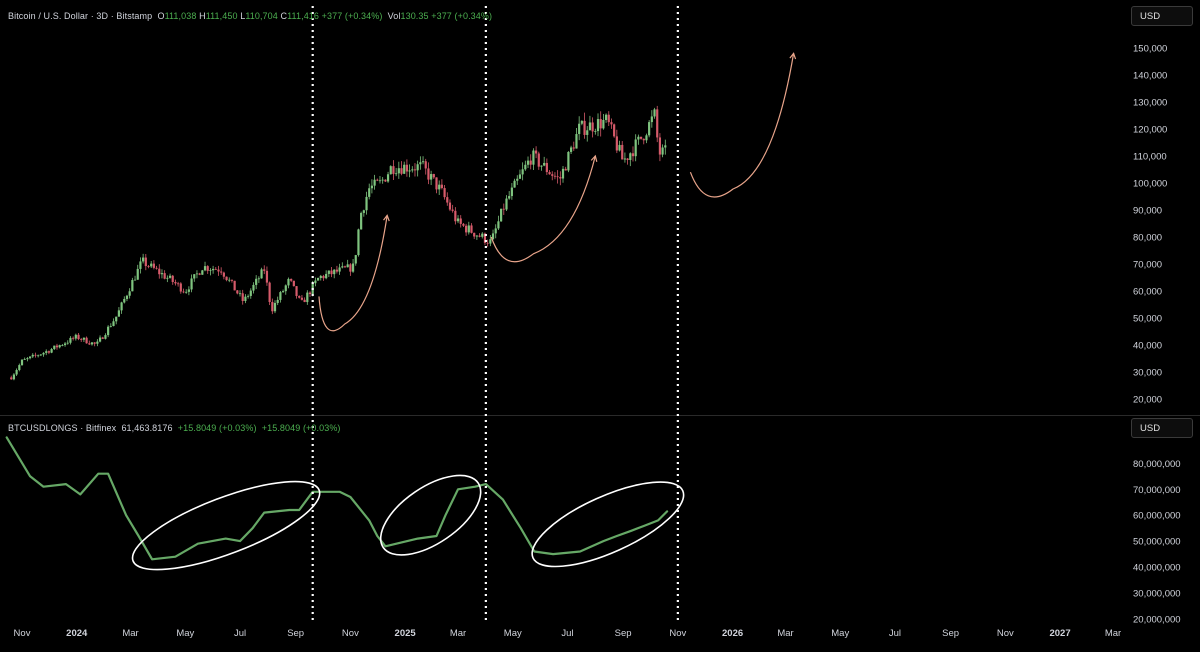 The image size is (1200, 652). Describe the element at coordinates (130, 633) in the screenshot. I see `time-tick-label: Mar` at that location.